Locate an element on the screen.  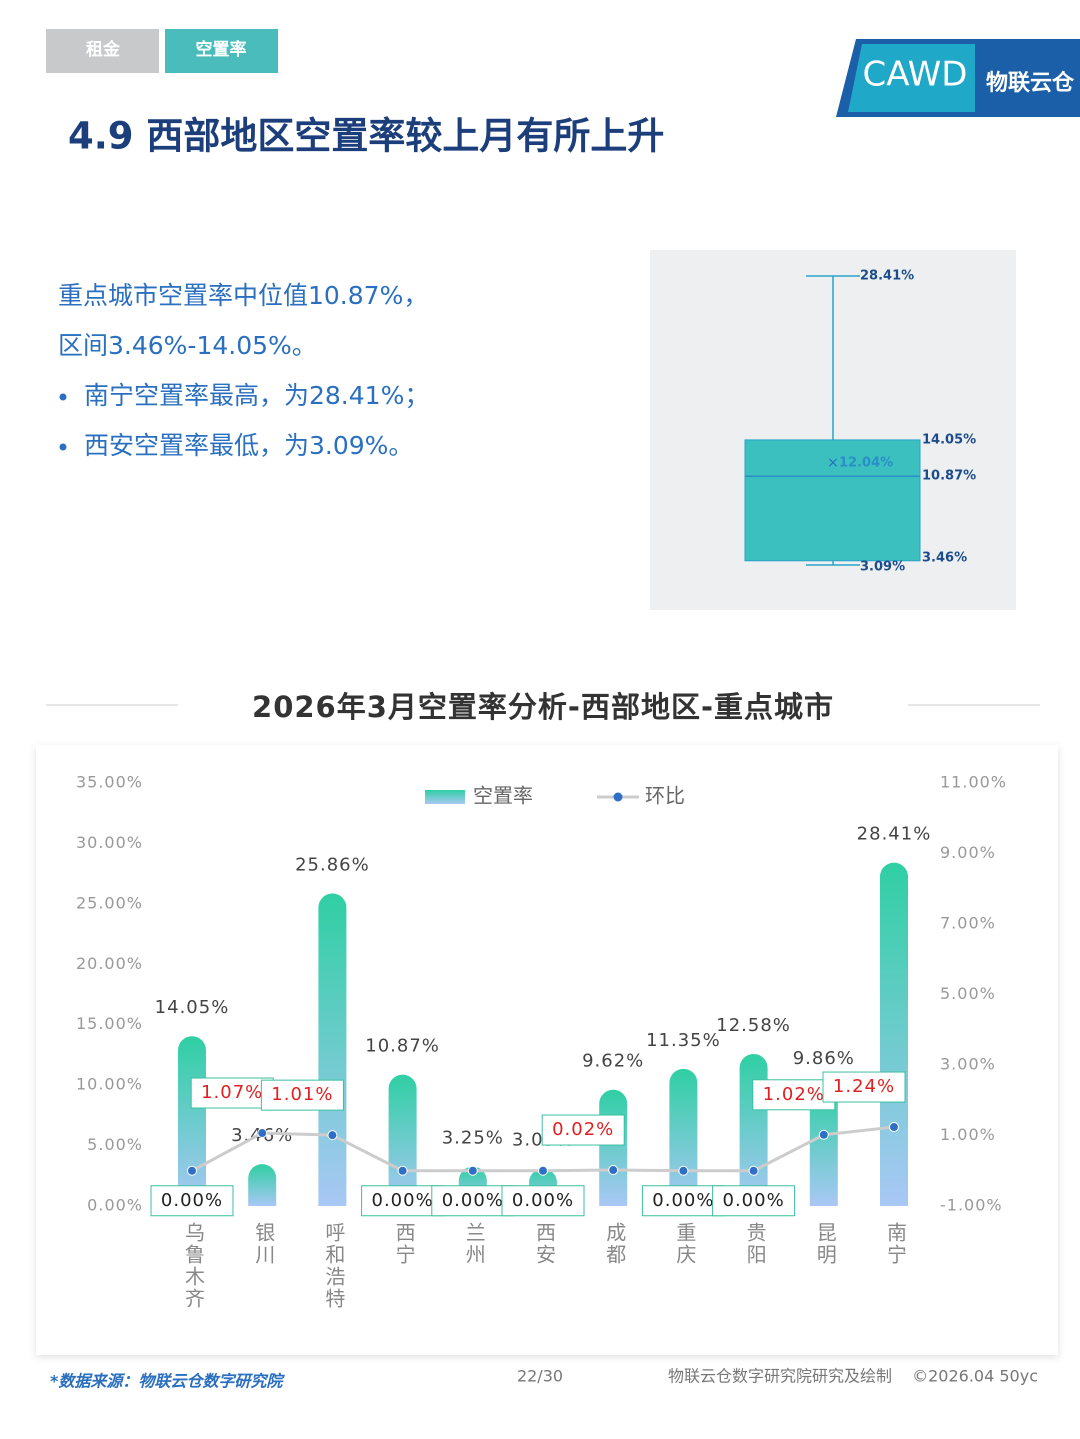
x-tick-label: 西宁 is located at coordinates (404, 1244).